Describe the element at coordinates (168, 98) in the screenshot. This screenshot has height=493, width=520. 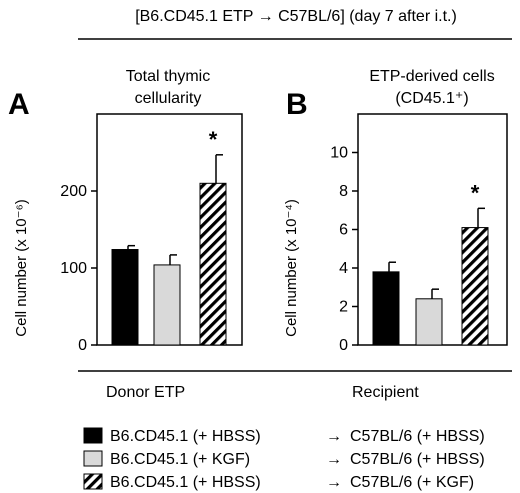
I see `panel-a-title-line-2: cellularity` at that location.